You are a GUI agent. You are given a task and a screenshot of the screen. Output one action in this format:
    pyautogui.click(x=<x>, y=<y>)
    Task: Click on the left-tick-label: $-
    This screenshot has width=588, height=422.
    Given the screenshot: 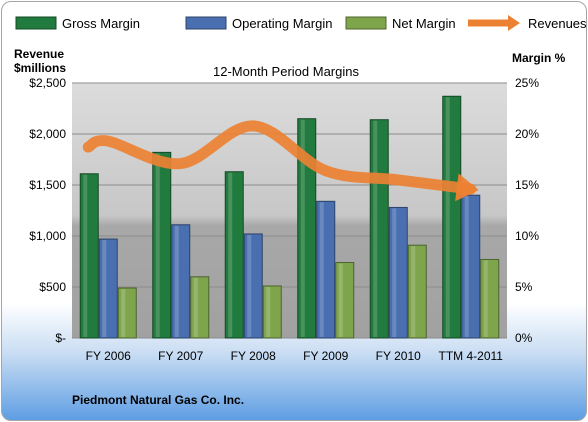 What is the action you would take?
    pyautogui.click(x=60, y=338)
    